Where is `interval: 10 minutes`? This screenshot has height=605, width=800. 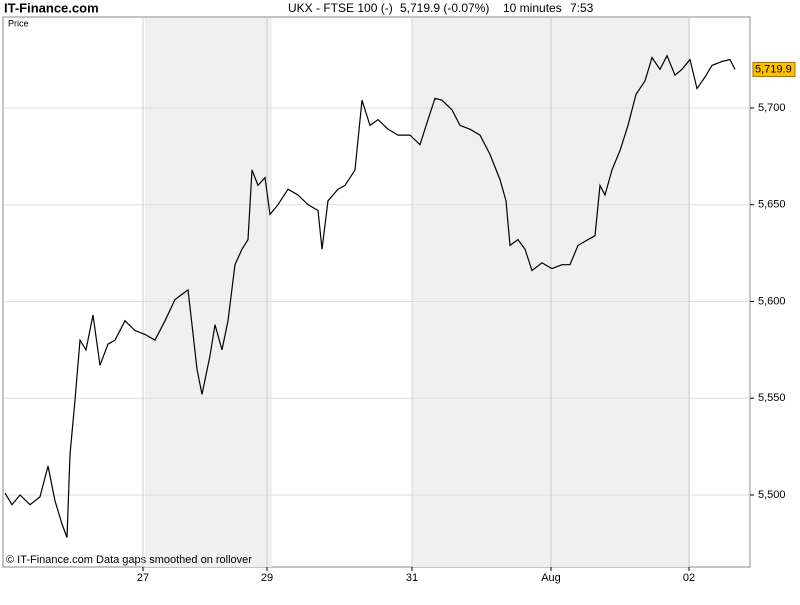 interval: 10 minutes is located at coordinates (532, 8).